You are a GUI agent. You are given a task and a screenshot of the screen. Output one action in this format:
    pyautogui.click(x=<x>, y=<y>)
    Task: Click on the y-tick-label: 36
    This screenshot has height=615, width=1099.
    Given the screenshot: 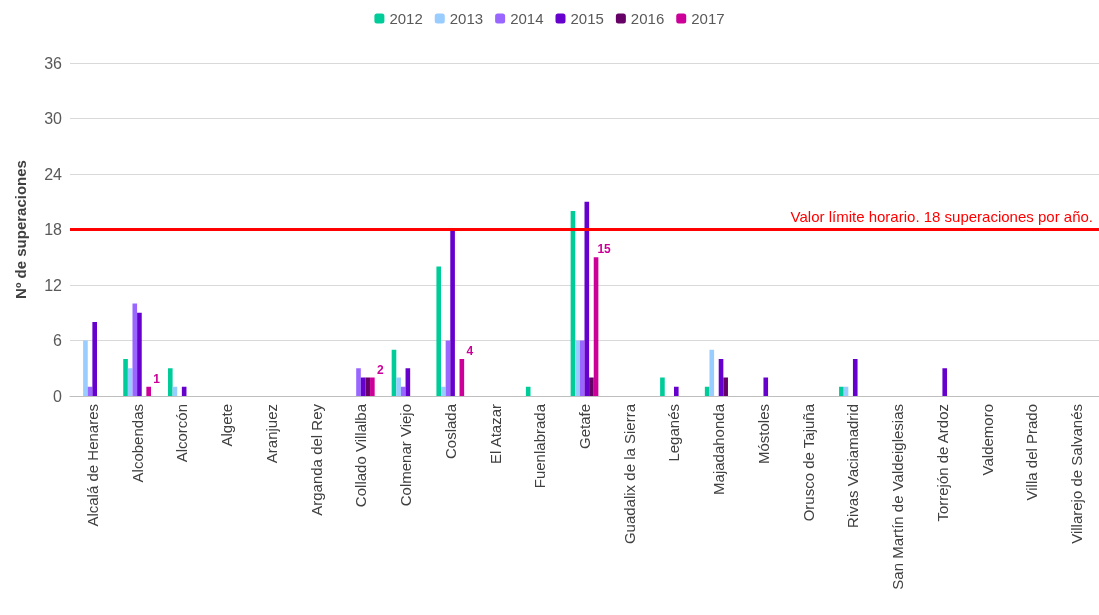 What is the action you would take?
    pyautogui.click(x=53, y=63)
    